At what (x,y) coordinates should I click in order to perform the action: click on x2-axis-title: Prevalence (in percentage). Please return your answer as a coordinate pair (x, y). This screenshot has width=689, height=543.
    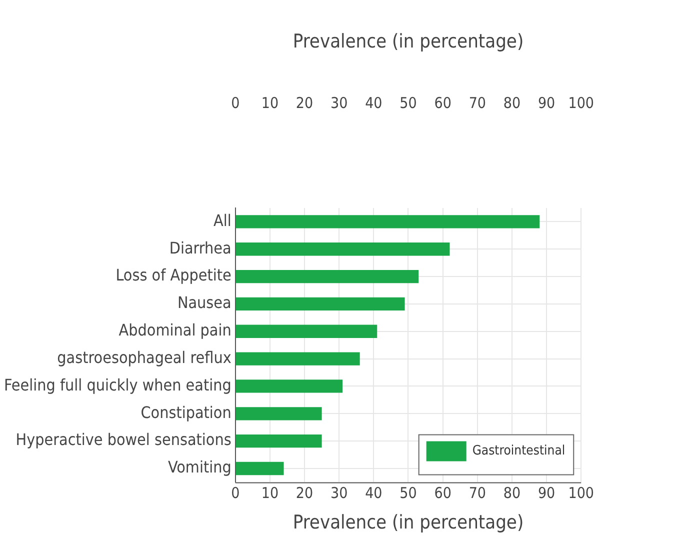
    Looking at the image, I should click on (408, 41).